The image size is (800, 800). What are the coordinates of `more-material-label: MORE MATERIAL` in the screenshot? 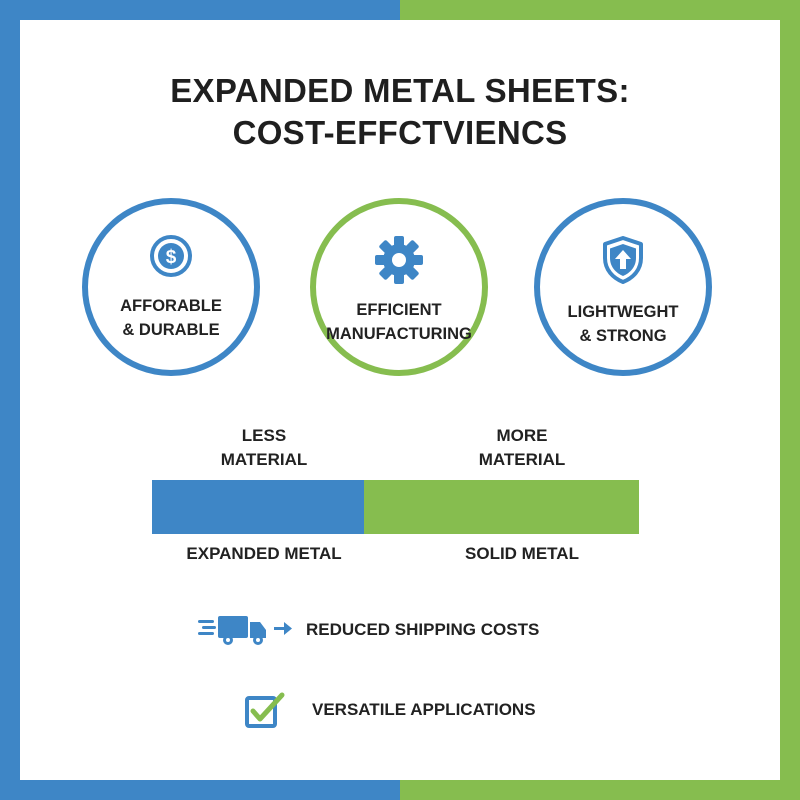 It's located at (522, 447).